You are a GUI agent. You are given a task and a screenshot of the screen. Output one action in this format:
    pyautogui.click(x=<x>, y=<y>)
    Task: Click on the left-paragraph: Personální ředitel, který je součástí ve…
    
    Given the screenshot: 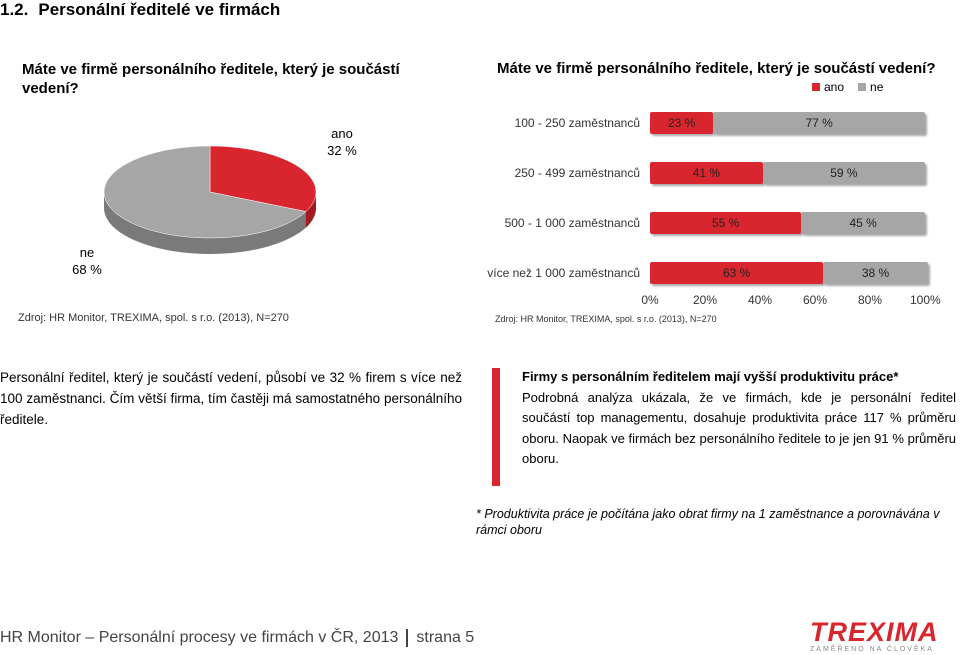 What is the action you would take?
    pyautogui.click(x=231, y=398)
    